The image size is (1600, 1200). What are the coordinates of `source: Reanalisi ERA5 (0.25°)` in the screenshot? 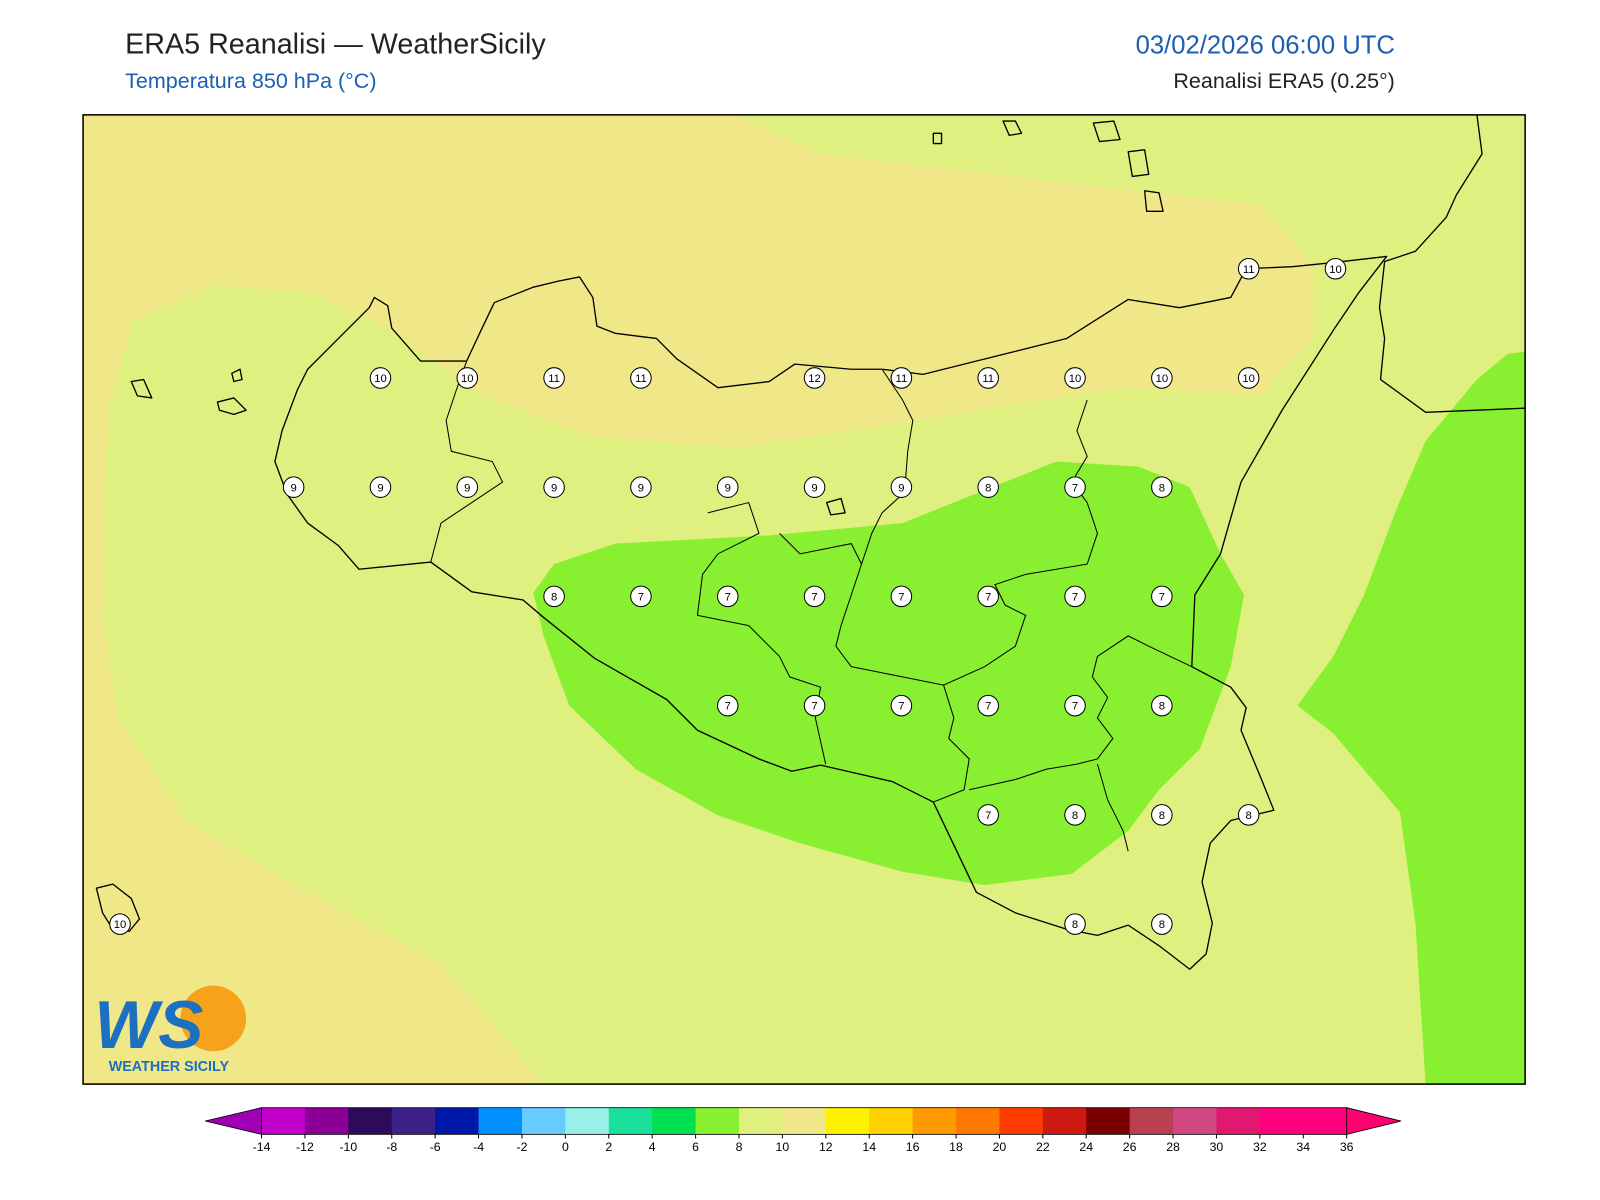 It's located at (1283, 81).